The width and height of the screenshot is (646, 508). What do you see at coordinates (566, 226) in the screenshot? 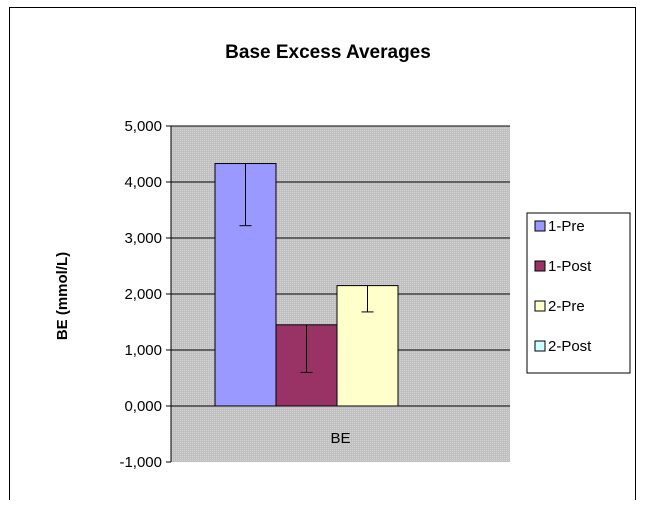
I see `legend-entry: 1-Pre` at bounding box center [566, 226].